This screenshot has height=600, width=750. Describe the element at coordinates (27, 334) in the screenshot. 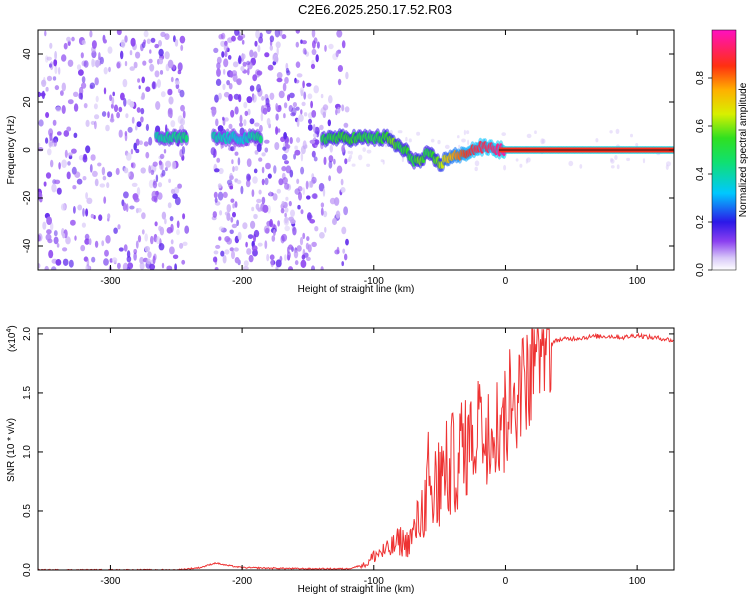

I see `y-tick-label: 2.0` at that location.